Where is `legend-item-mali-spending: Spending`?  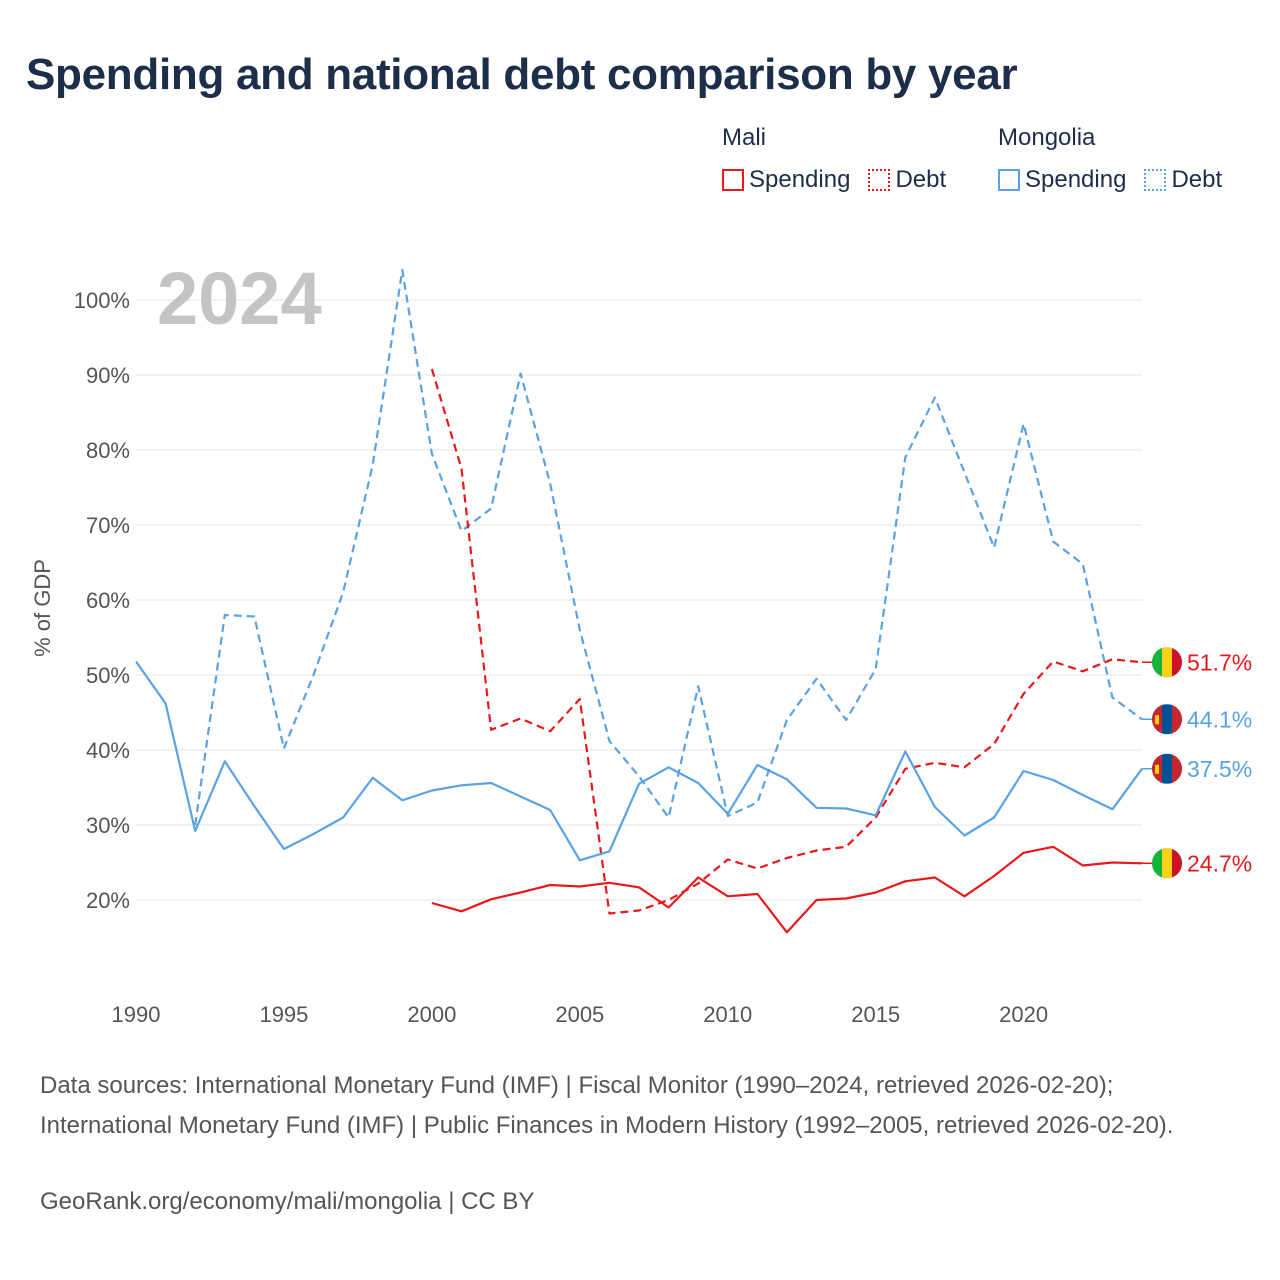
legend-item-mali-spending: Spending is located at coordinates (786, 180).